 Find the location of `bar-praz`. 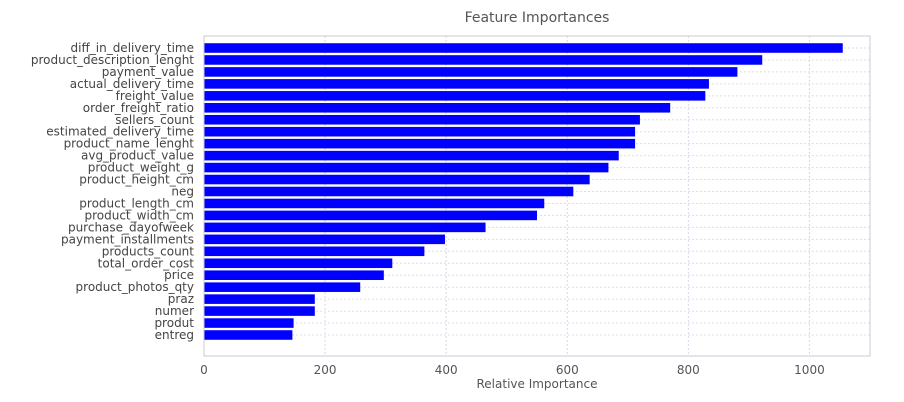

bar-praz is located at coordinates (259, 299).